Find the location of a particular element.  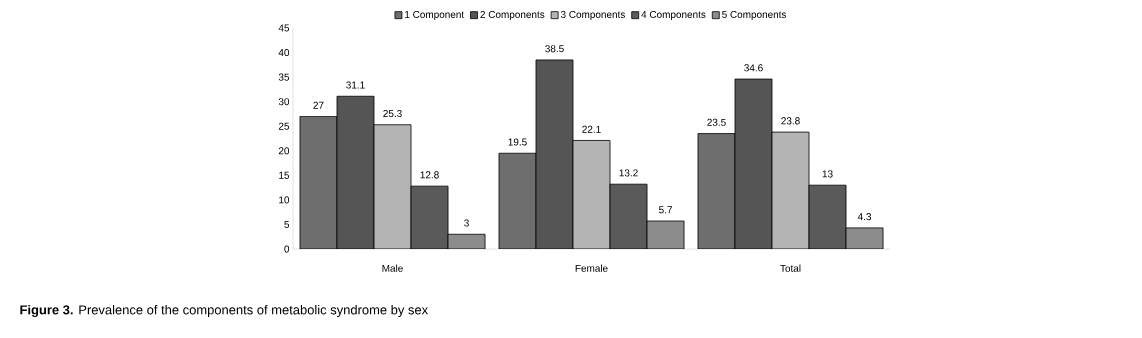

y-tick-label: 5 is located at coordinates (287, 224).